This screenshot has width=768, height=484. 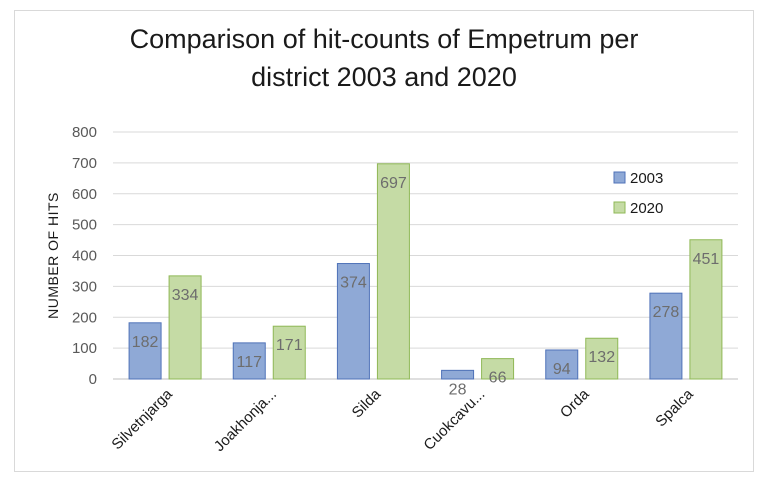 What do you see at coordinates (619, 207) in the screenshot?
I see `legend-swatch-2020` at bounding box center [619, 207].